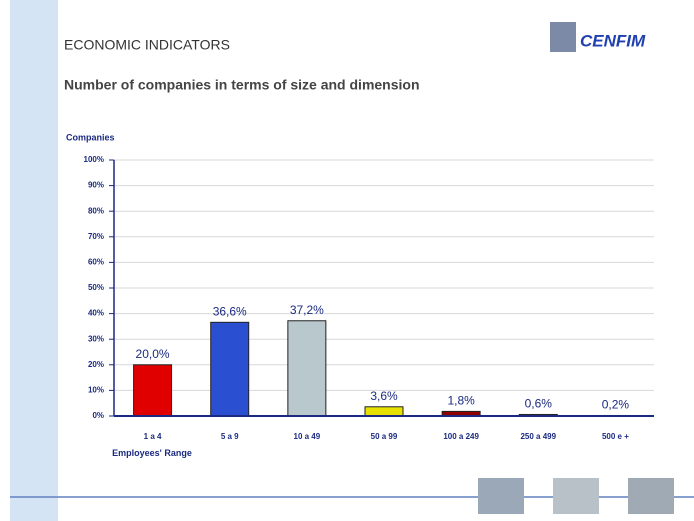 Image resolution: width=694 pixels, height=521 pixels. Describe the element at coordinates (96, 364) in the screenshot. I see `y-tick-label: 20%` at that location.